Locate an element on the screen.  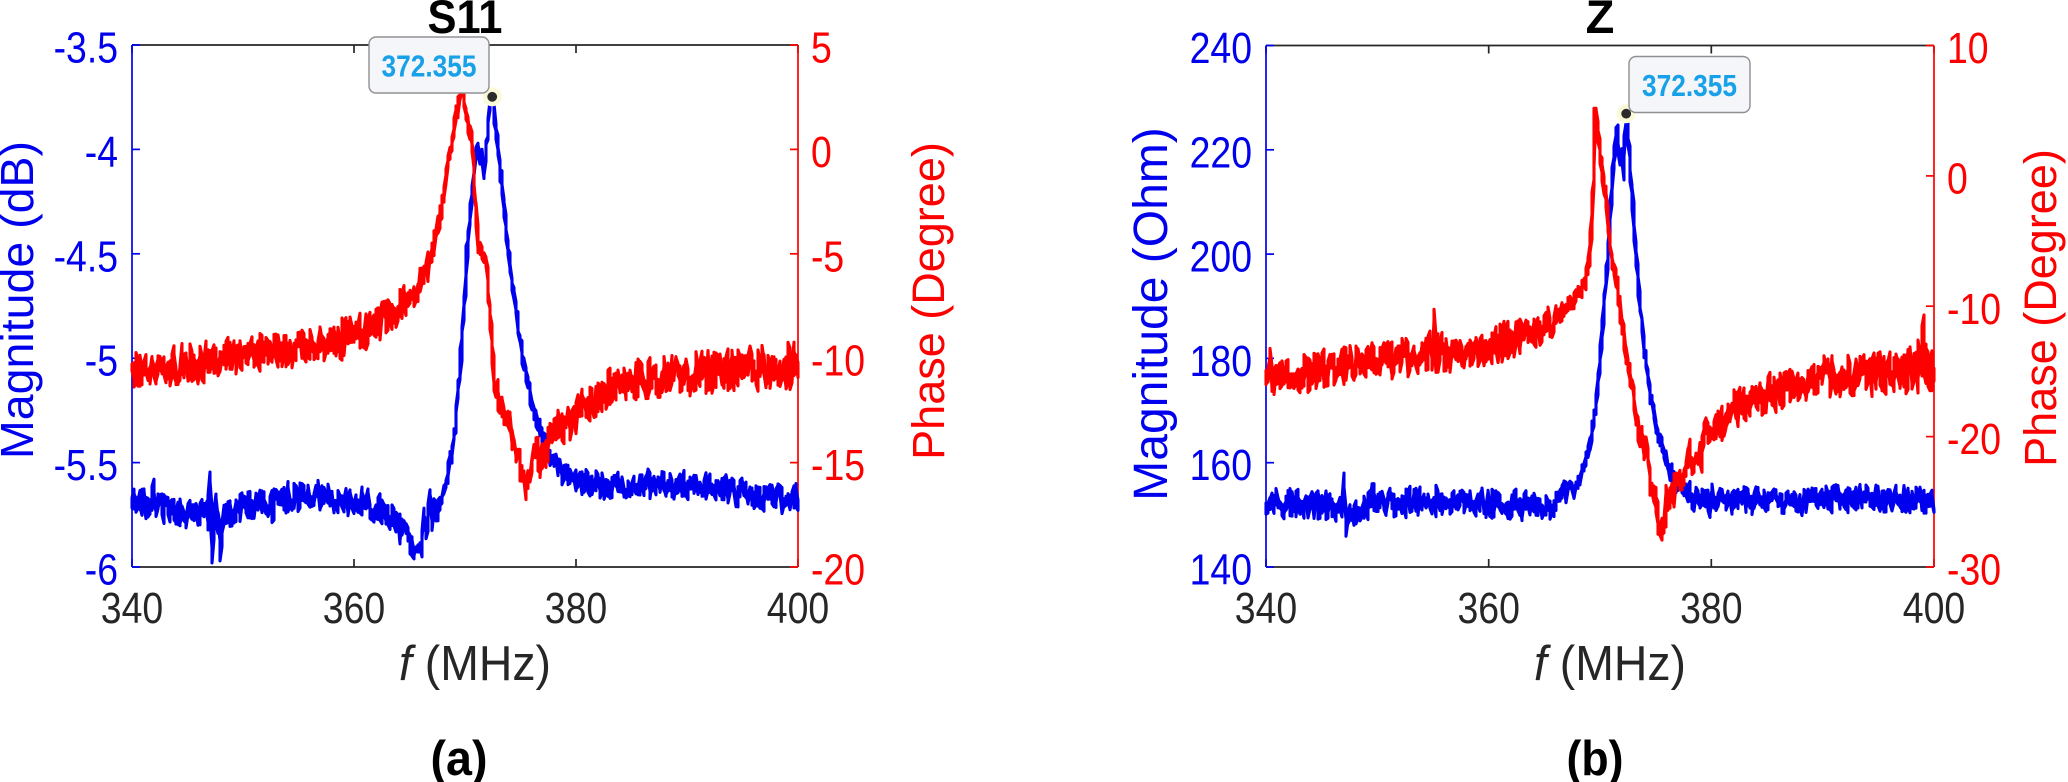
svg-text: -5.5 is located at coordinates (86, 465).